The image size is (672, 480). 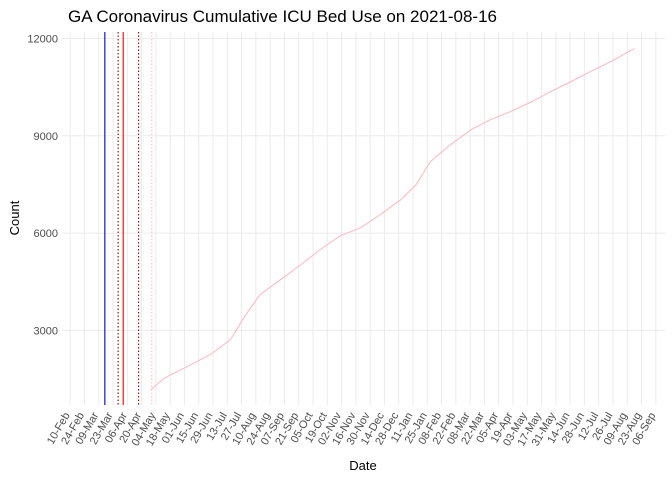 I want to click on y-axis-title: Count, so click(x=14, y=217).